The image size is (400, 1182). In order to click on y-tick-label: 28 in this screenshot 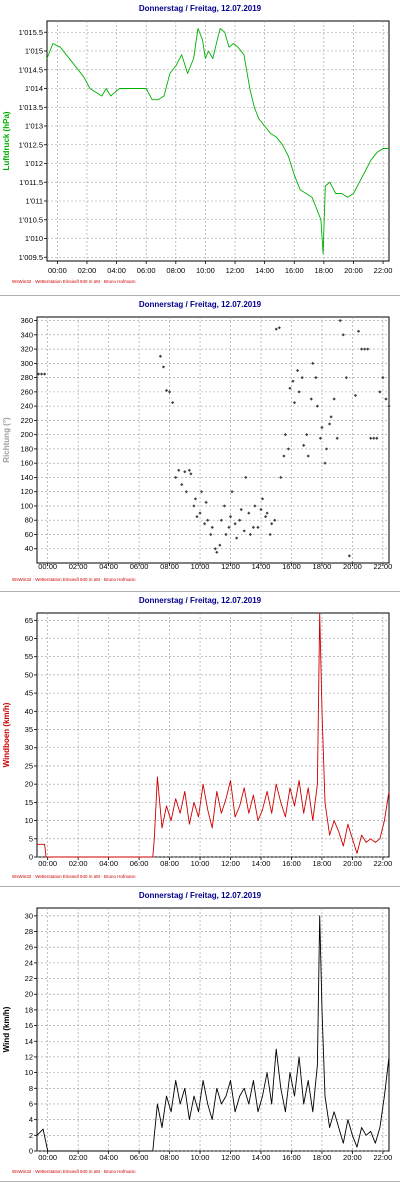, I will do `click(29, 931)`.